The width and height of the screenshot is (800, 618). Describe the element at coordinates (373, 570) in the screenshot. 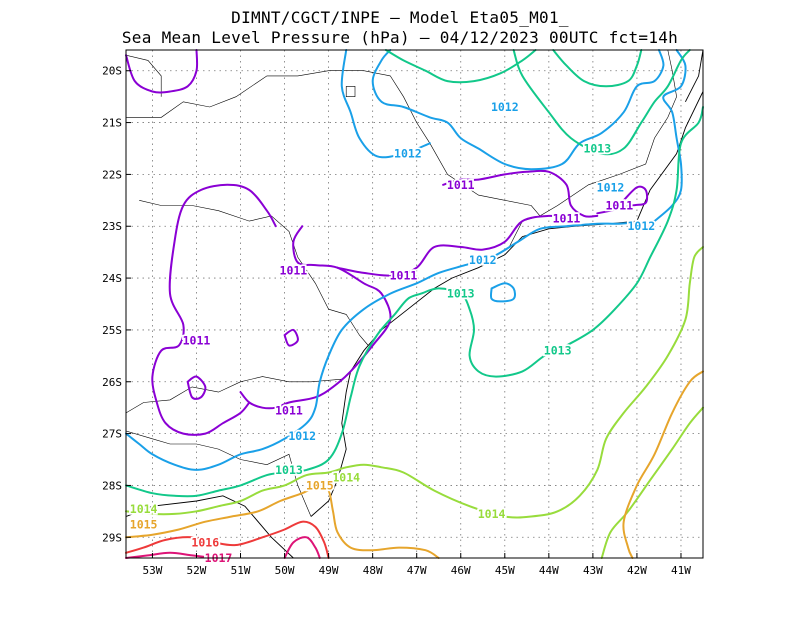

I see `lon-tick-label: 48W` at that location.